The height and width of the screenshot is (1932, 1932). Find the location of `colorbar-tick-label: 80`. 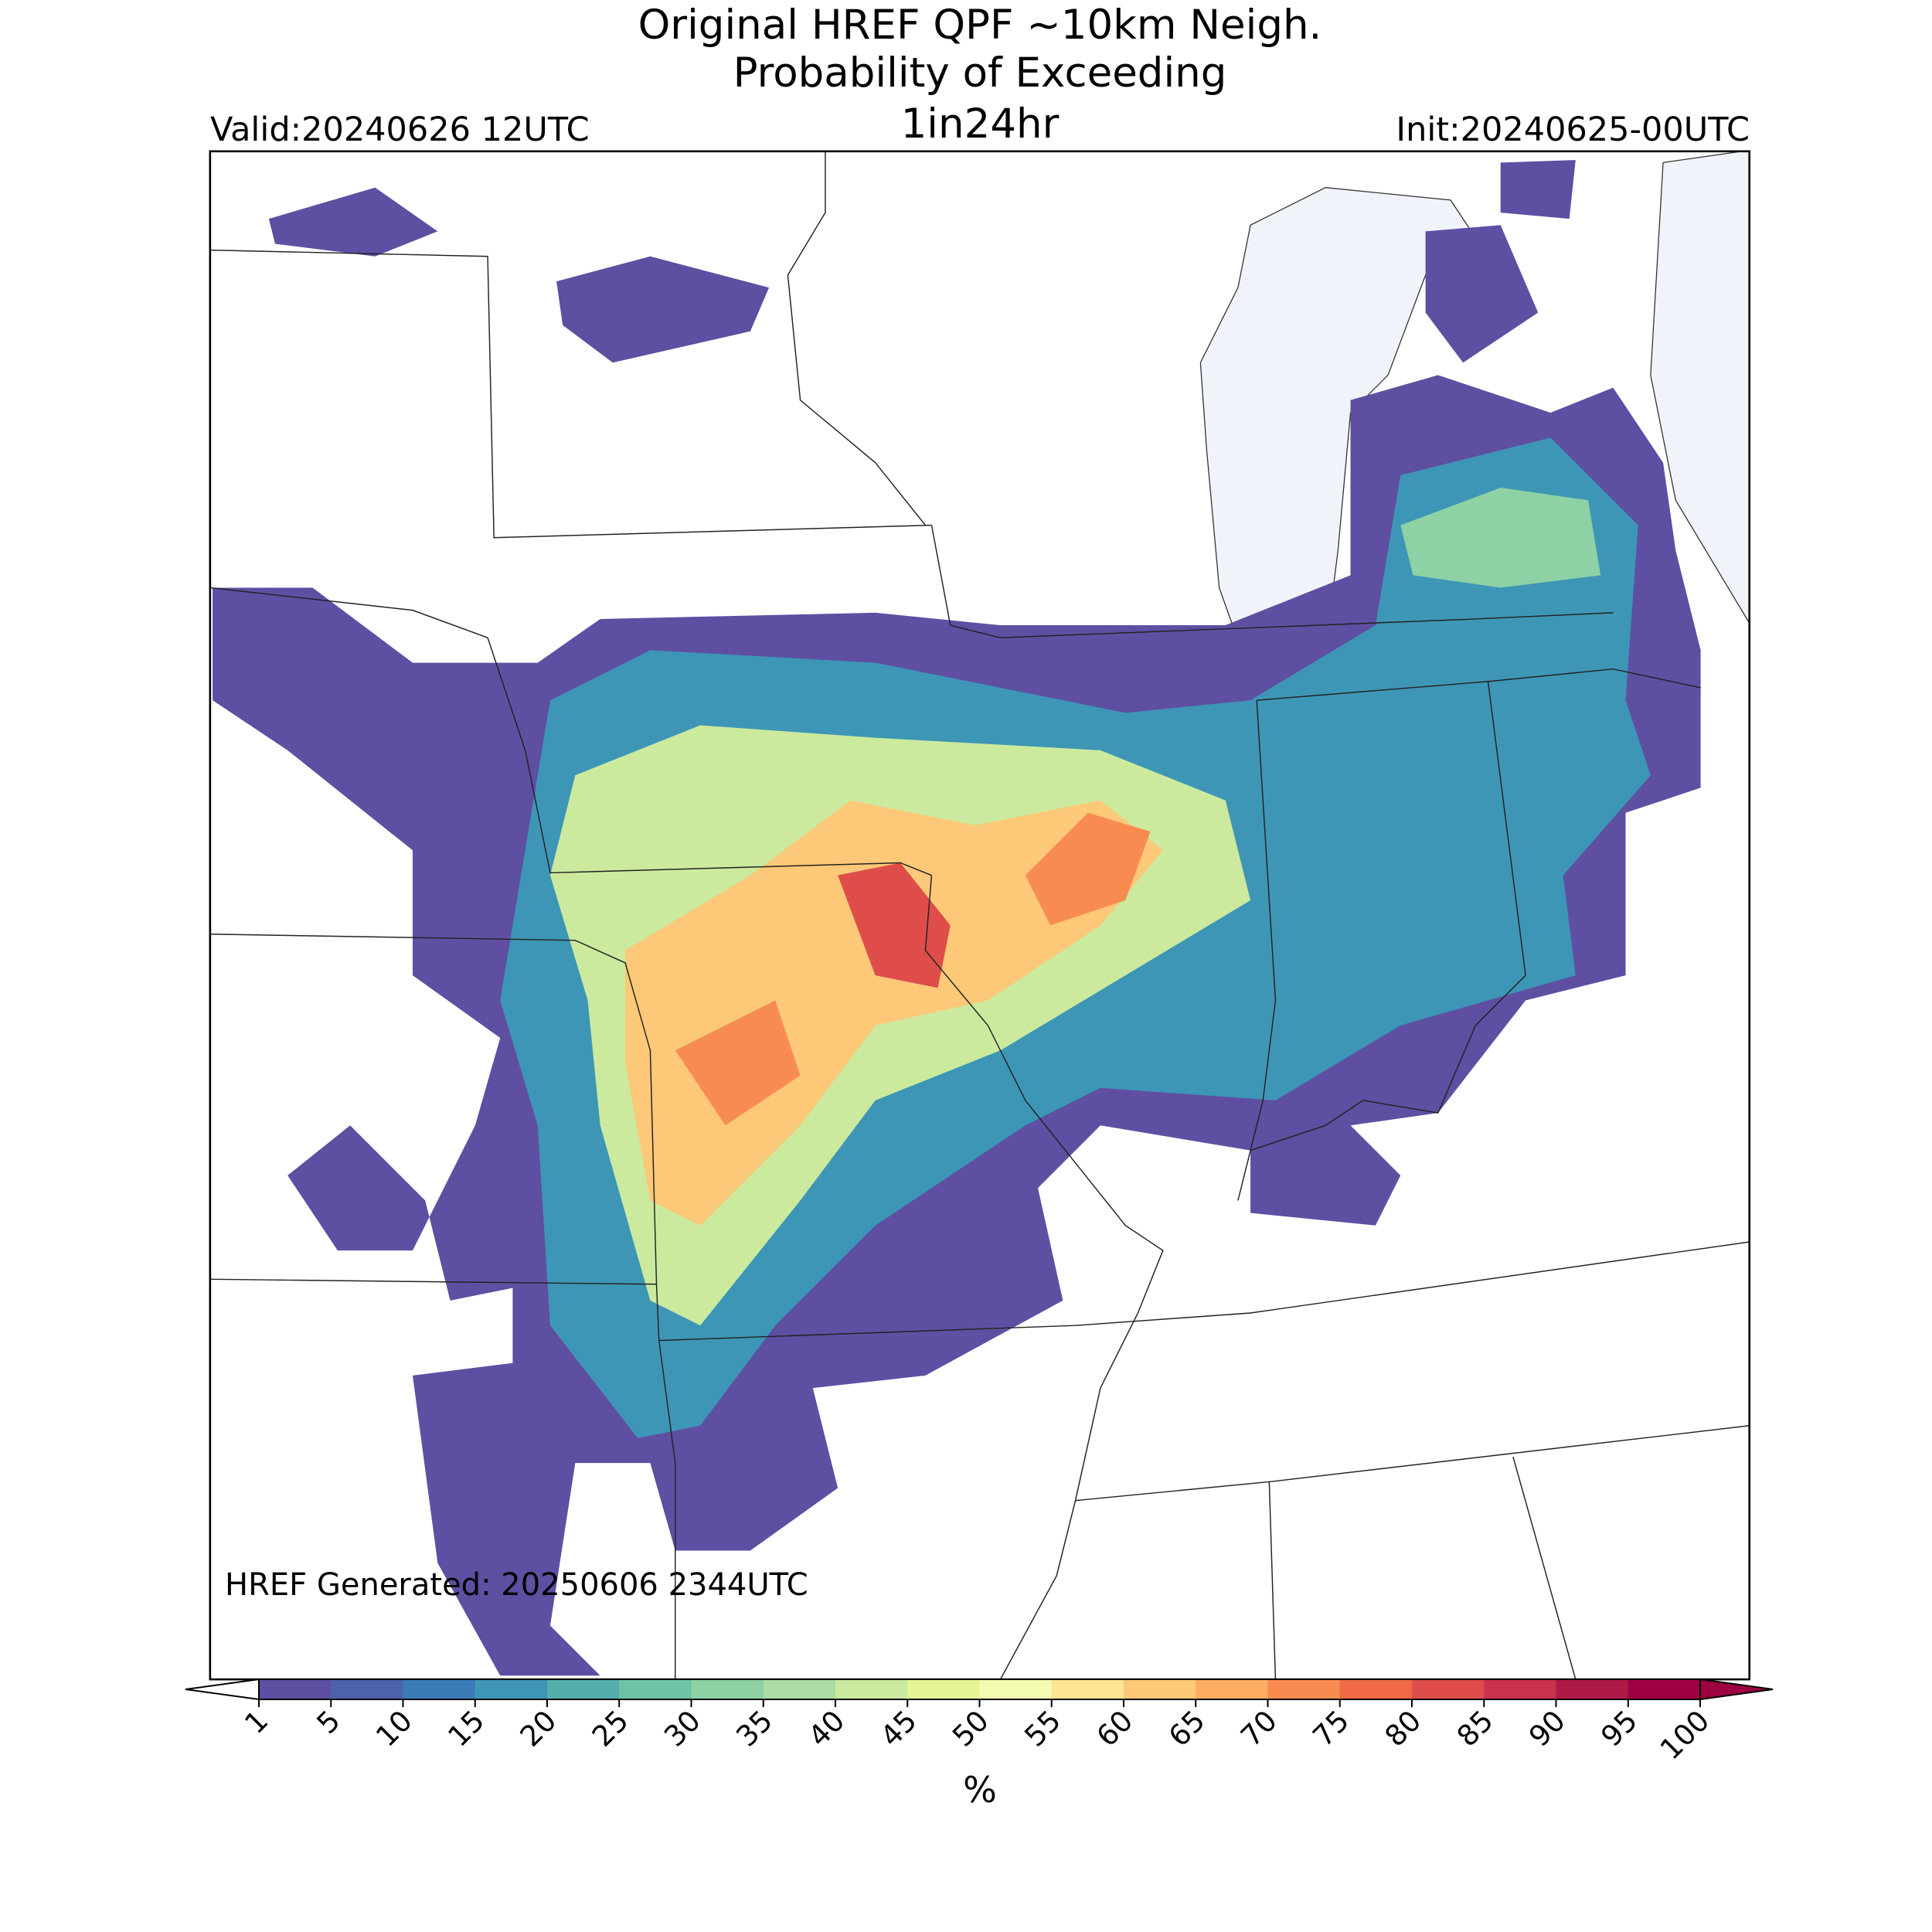

colorbar-tick-label: 80 is located at coordinates (1404, 1728).